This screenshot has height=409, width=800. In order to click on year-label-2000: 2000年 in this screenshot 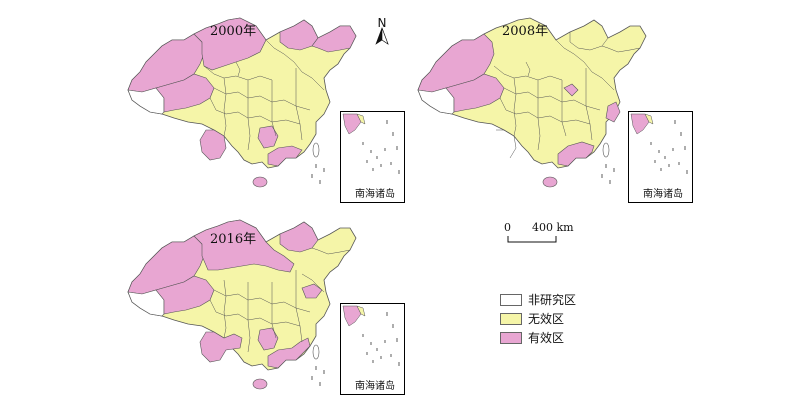, I will do `click(233, 31)`.